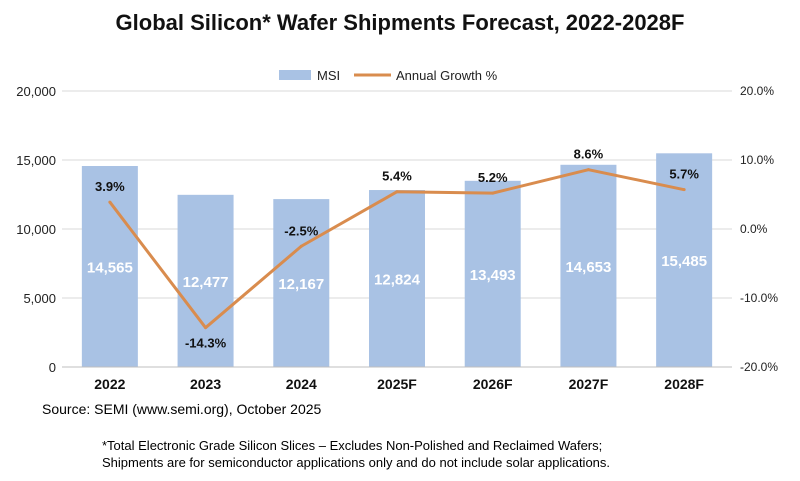 This screenshot has width=800, height=481. I want to click on growth-value-label: 5.7%, so click(684, 174).